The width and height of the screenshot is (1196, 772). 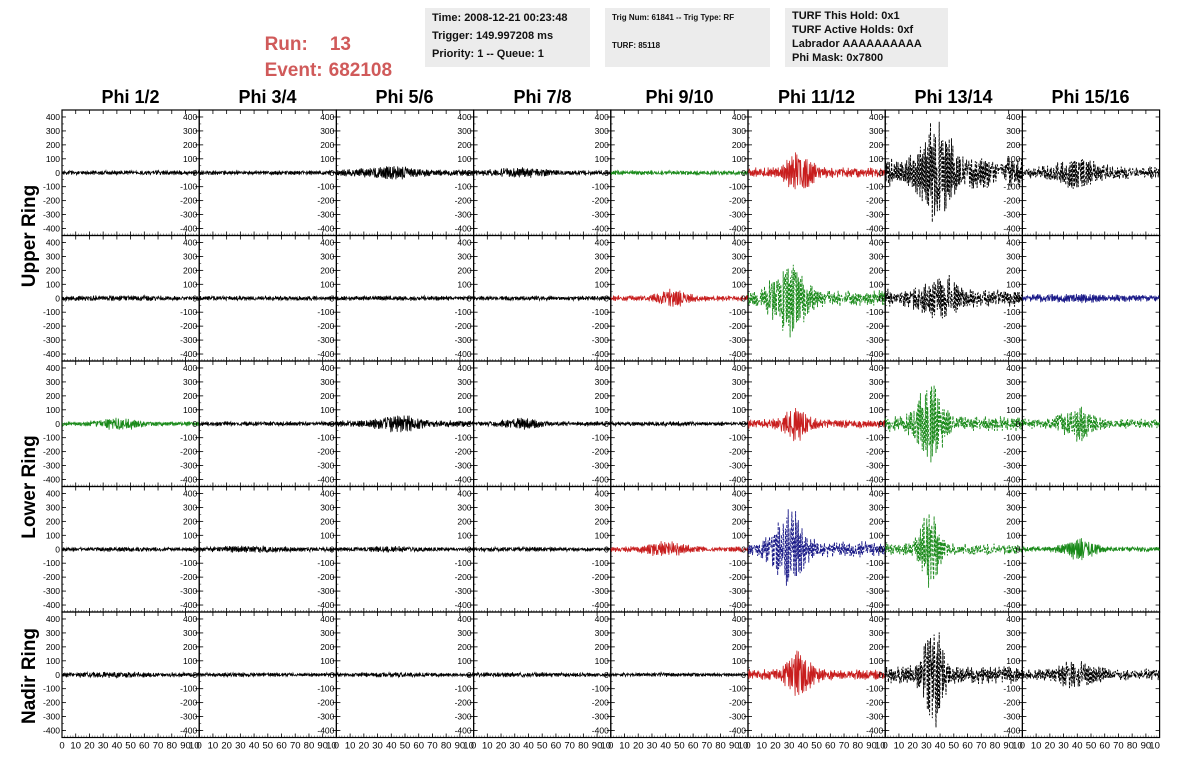 I want to click on waveform-panel-r3-c5: 400 300 200 100 0 -100 -200 -300 -400, so click(x=807, y=549).